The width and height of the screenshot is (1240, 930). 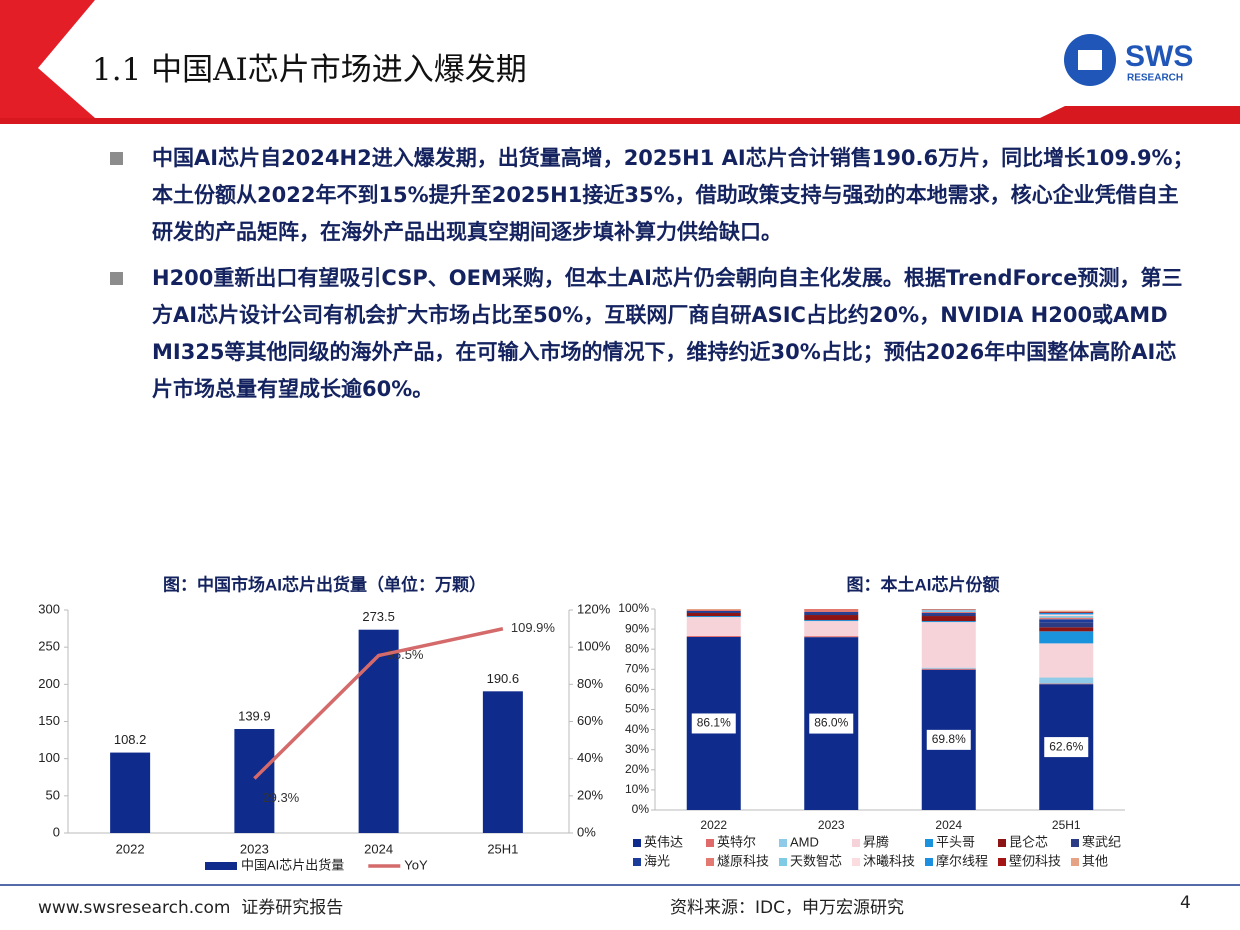 I want to click on logo-text: SWS, so click(x=1159, y=56).